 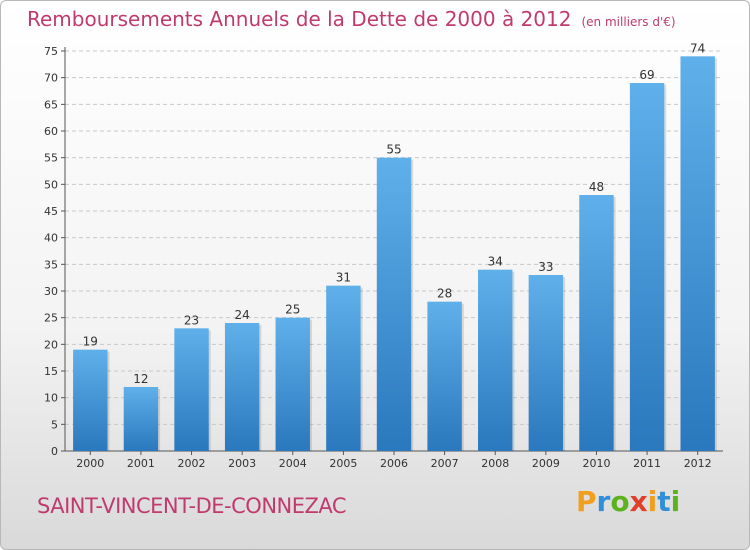 I want to click on value-label: 12, so click(x=140, y=379).